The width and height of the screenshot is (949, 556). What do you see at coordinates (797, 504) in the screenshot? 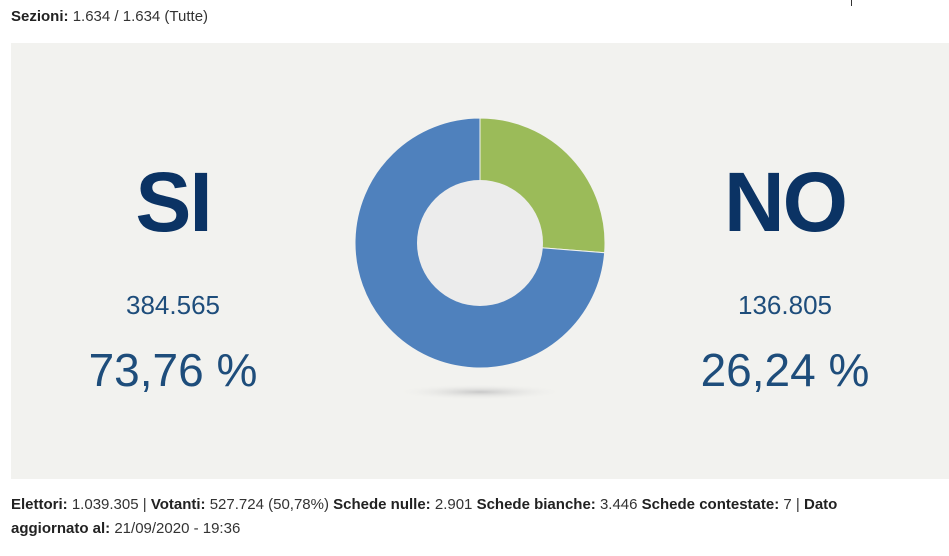
I see `footer-sep2: |` at bounding box center [797, 504].